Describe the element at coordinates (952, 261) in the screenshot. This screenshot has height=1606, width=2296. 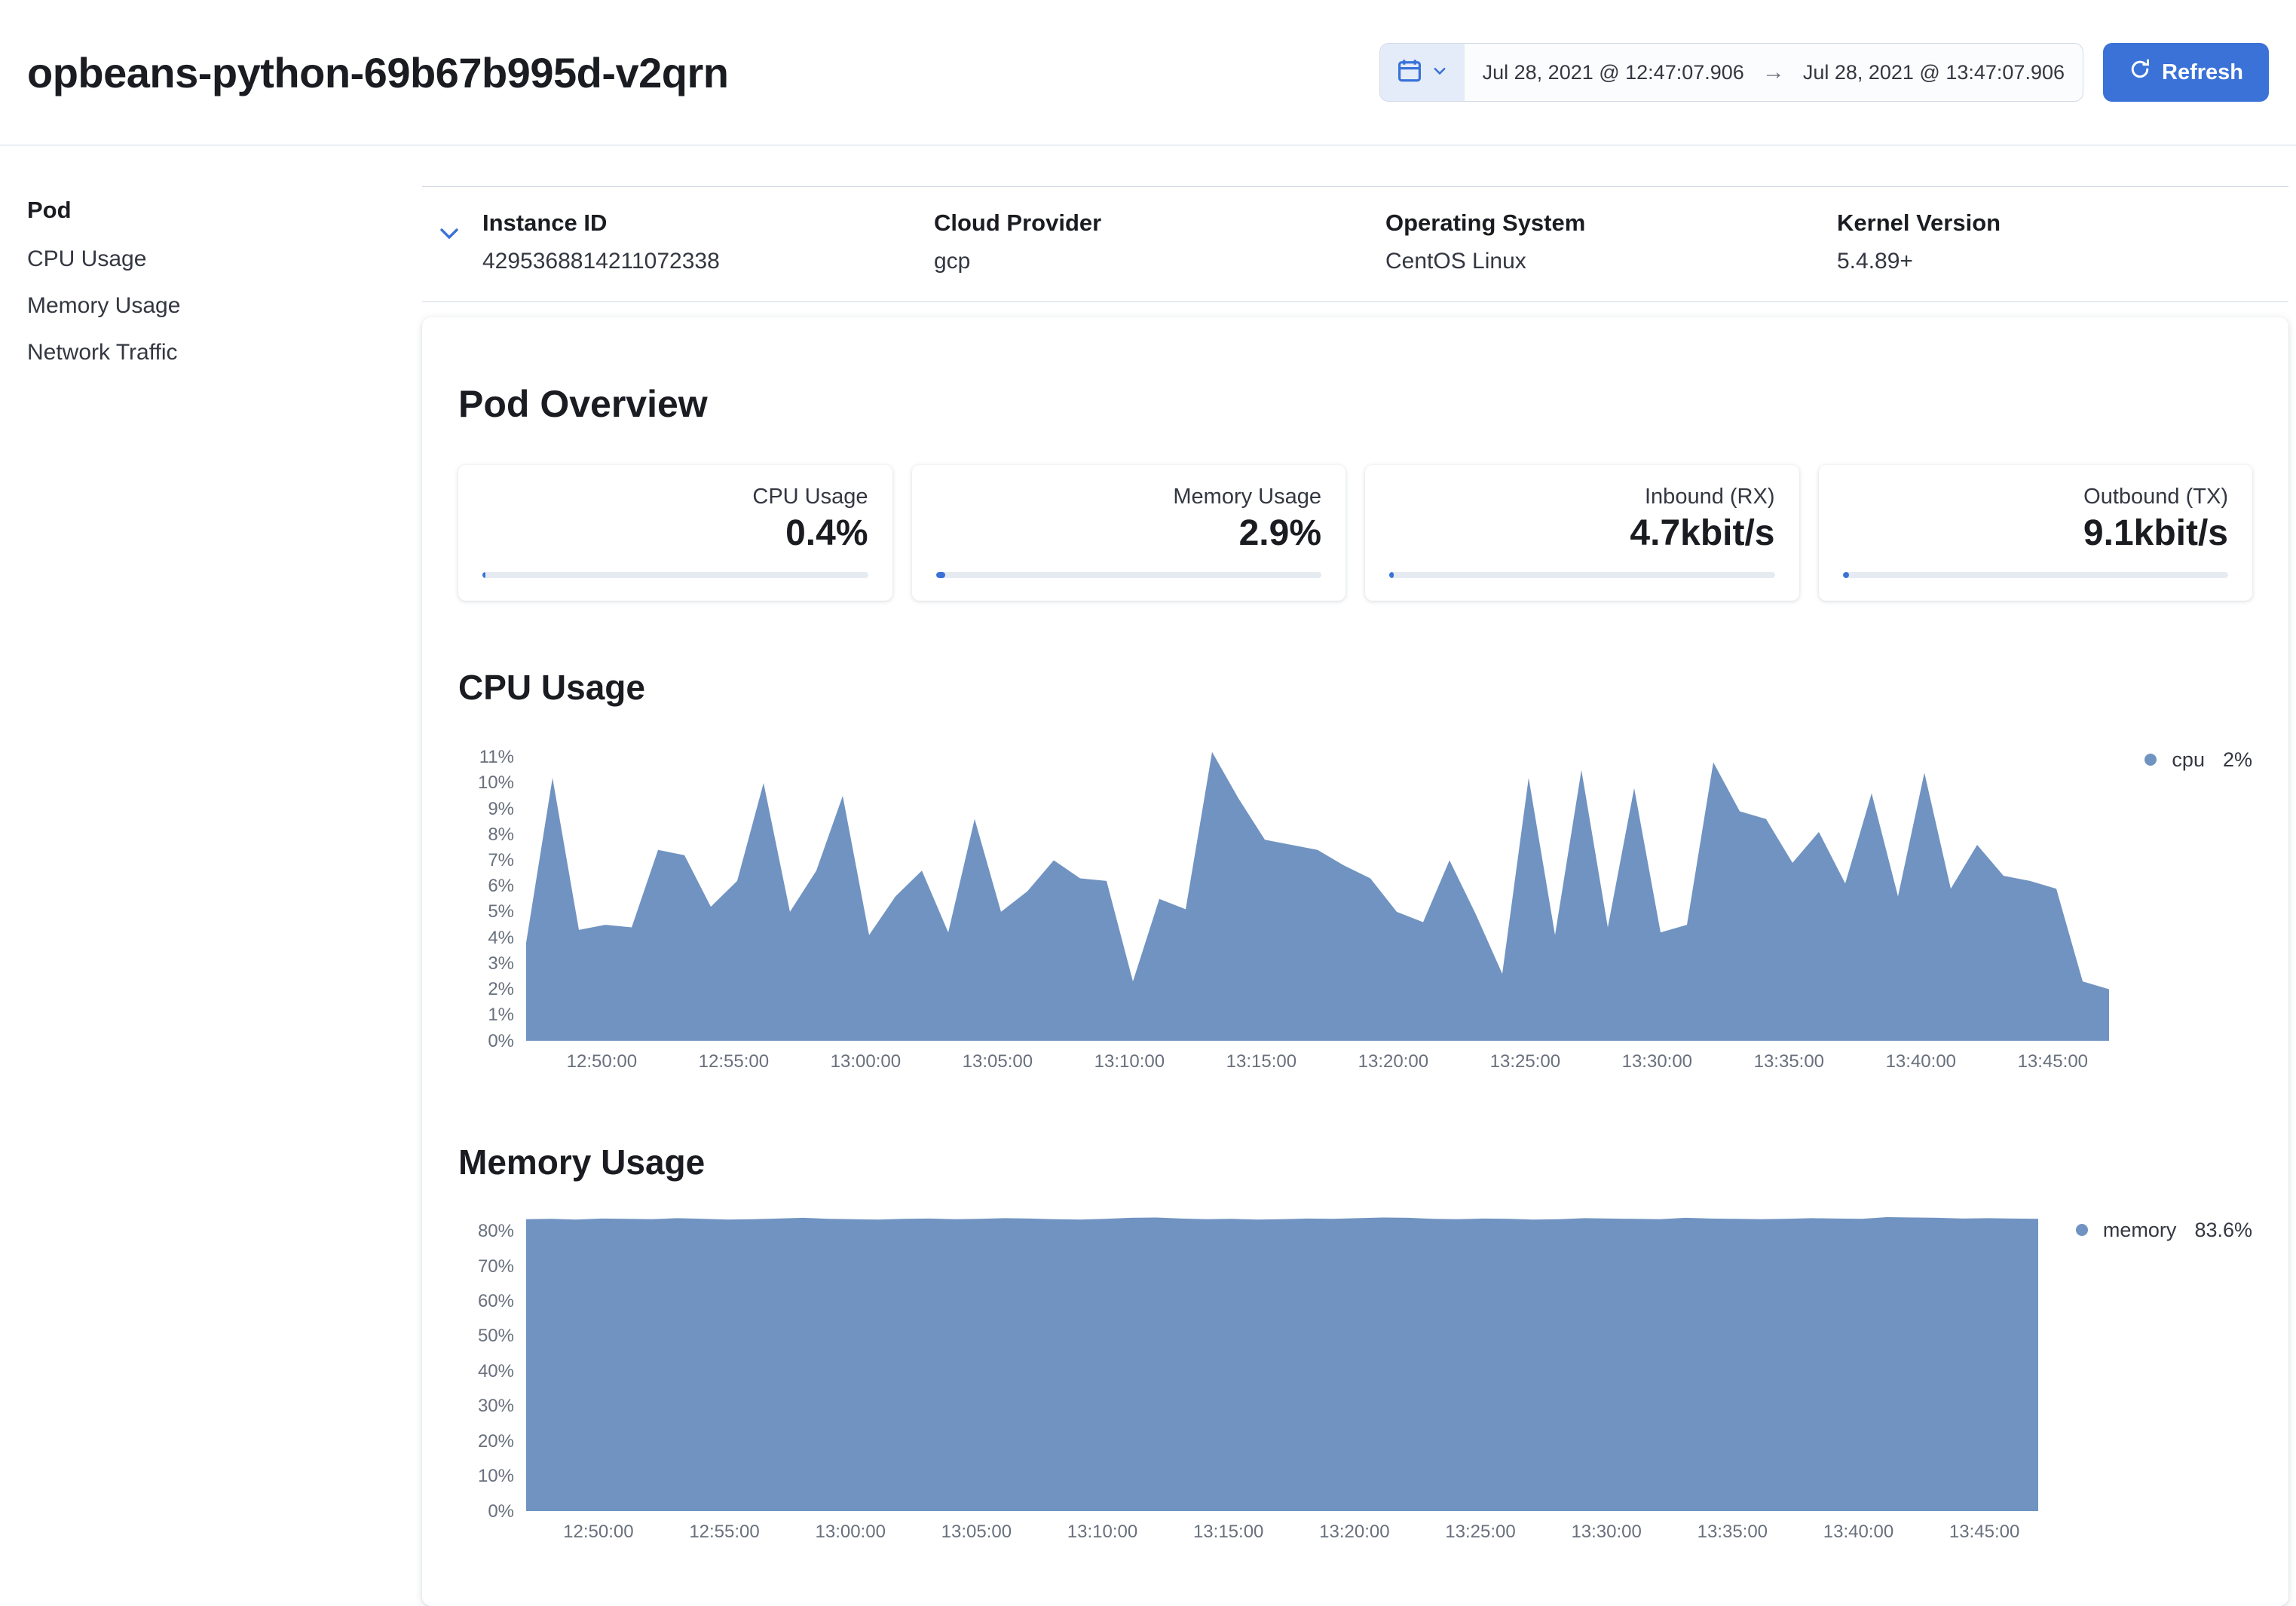
I see `metadata-value: gcp` at that location.